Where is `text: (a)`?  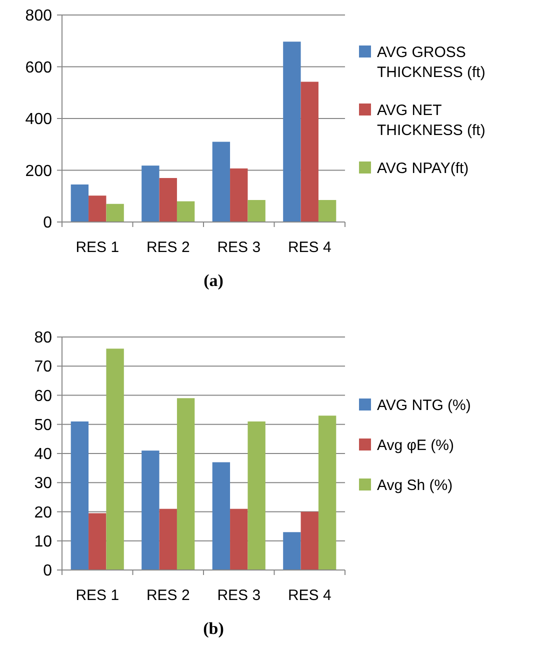
text: (a) is located at coordinates (214, 280).